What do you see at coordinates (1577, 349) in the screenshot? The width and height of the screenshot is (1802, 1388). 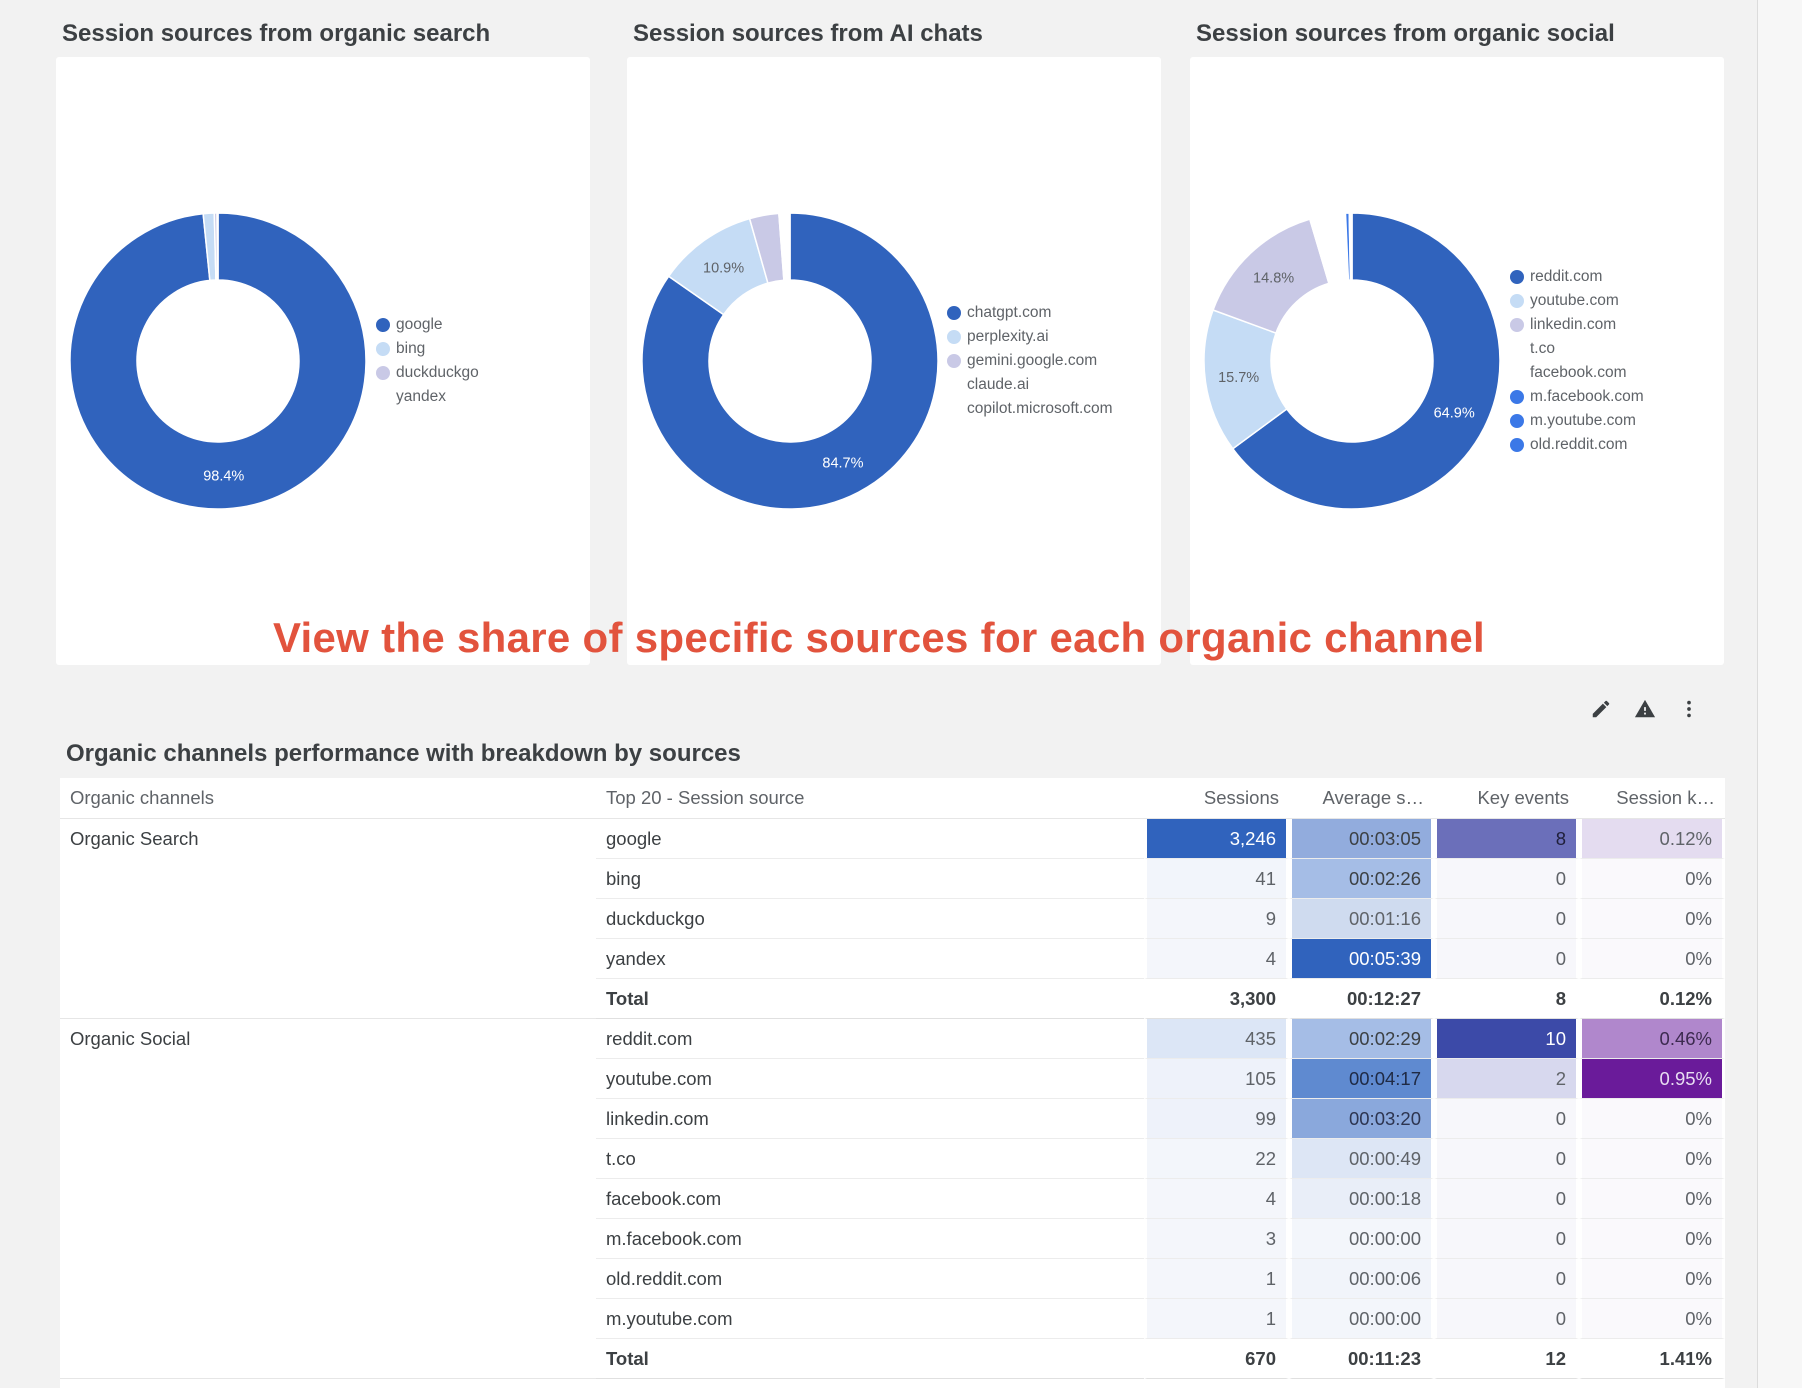 I see `legend-item: t.co` at bounding box center [1577, 349].